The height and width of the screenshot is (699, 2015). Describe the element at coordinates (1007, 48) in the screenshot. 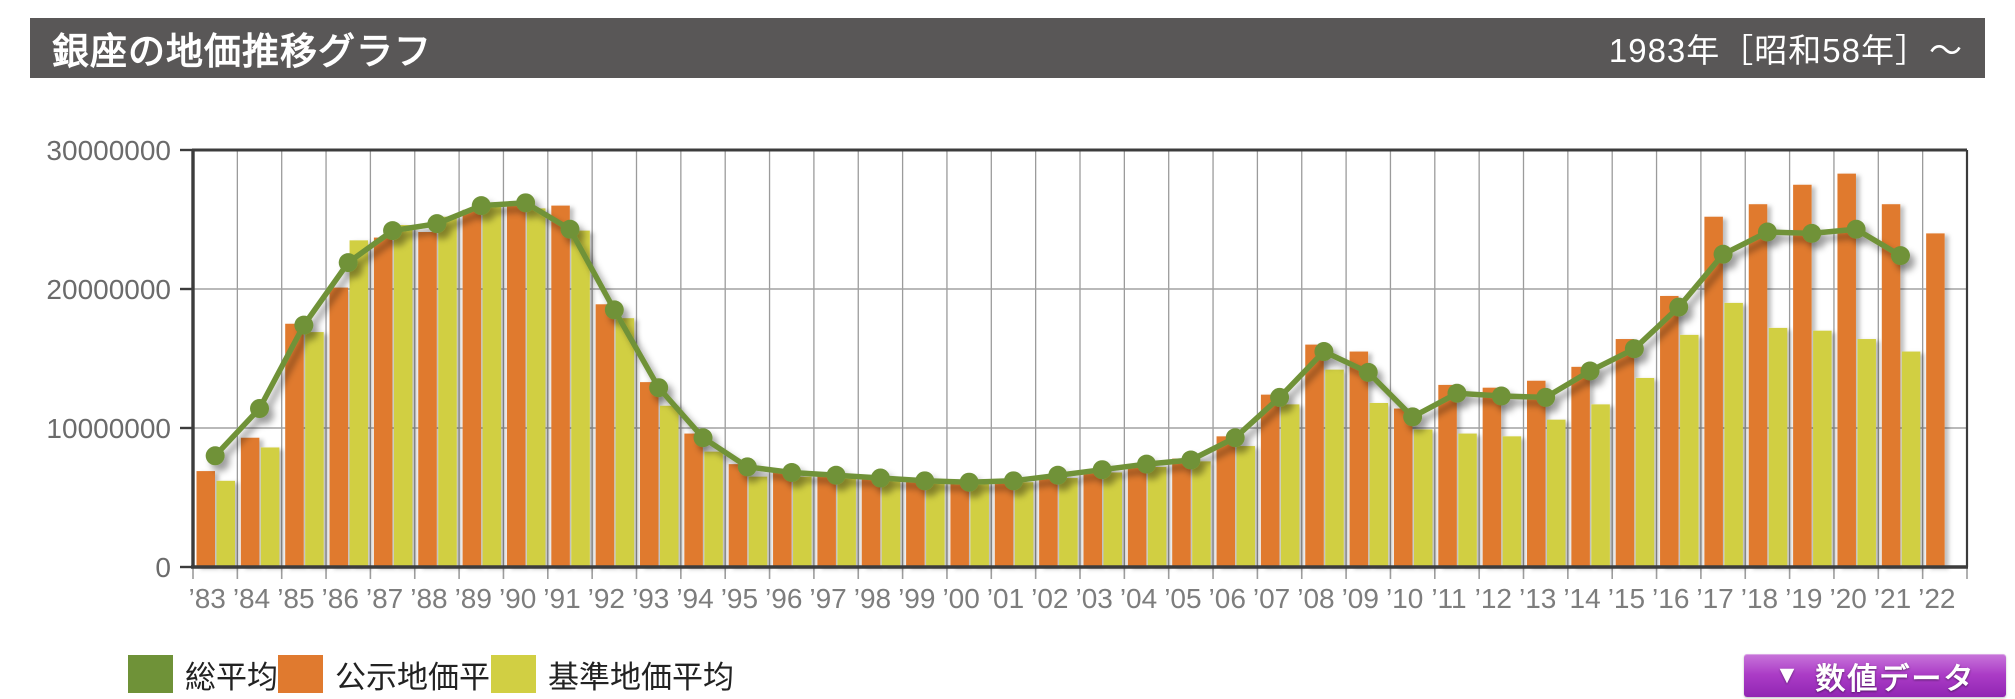

I see `title-bar: 銀座の地価推移グラフ 1983年［昭和58年］～` at that location.